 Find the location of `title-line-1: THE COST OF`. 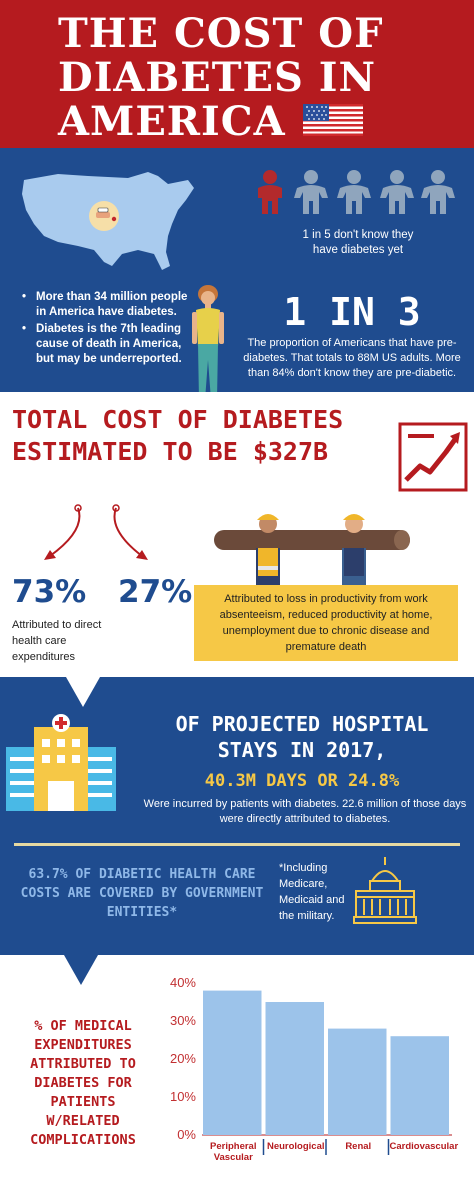

title-line-1: THE COST OF is located at coordinates (221, 33).